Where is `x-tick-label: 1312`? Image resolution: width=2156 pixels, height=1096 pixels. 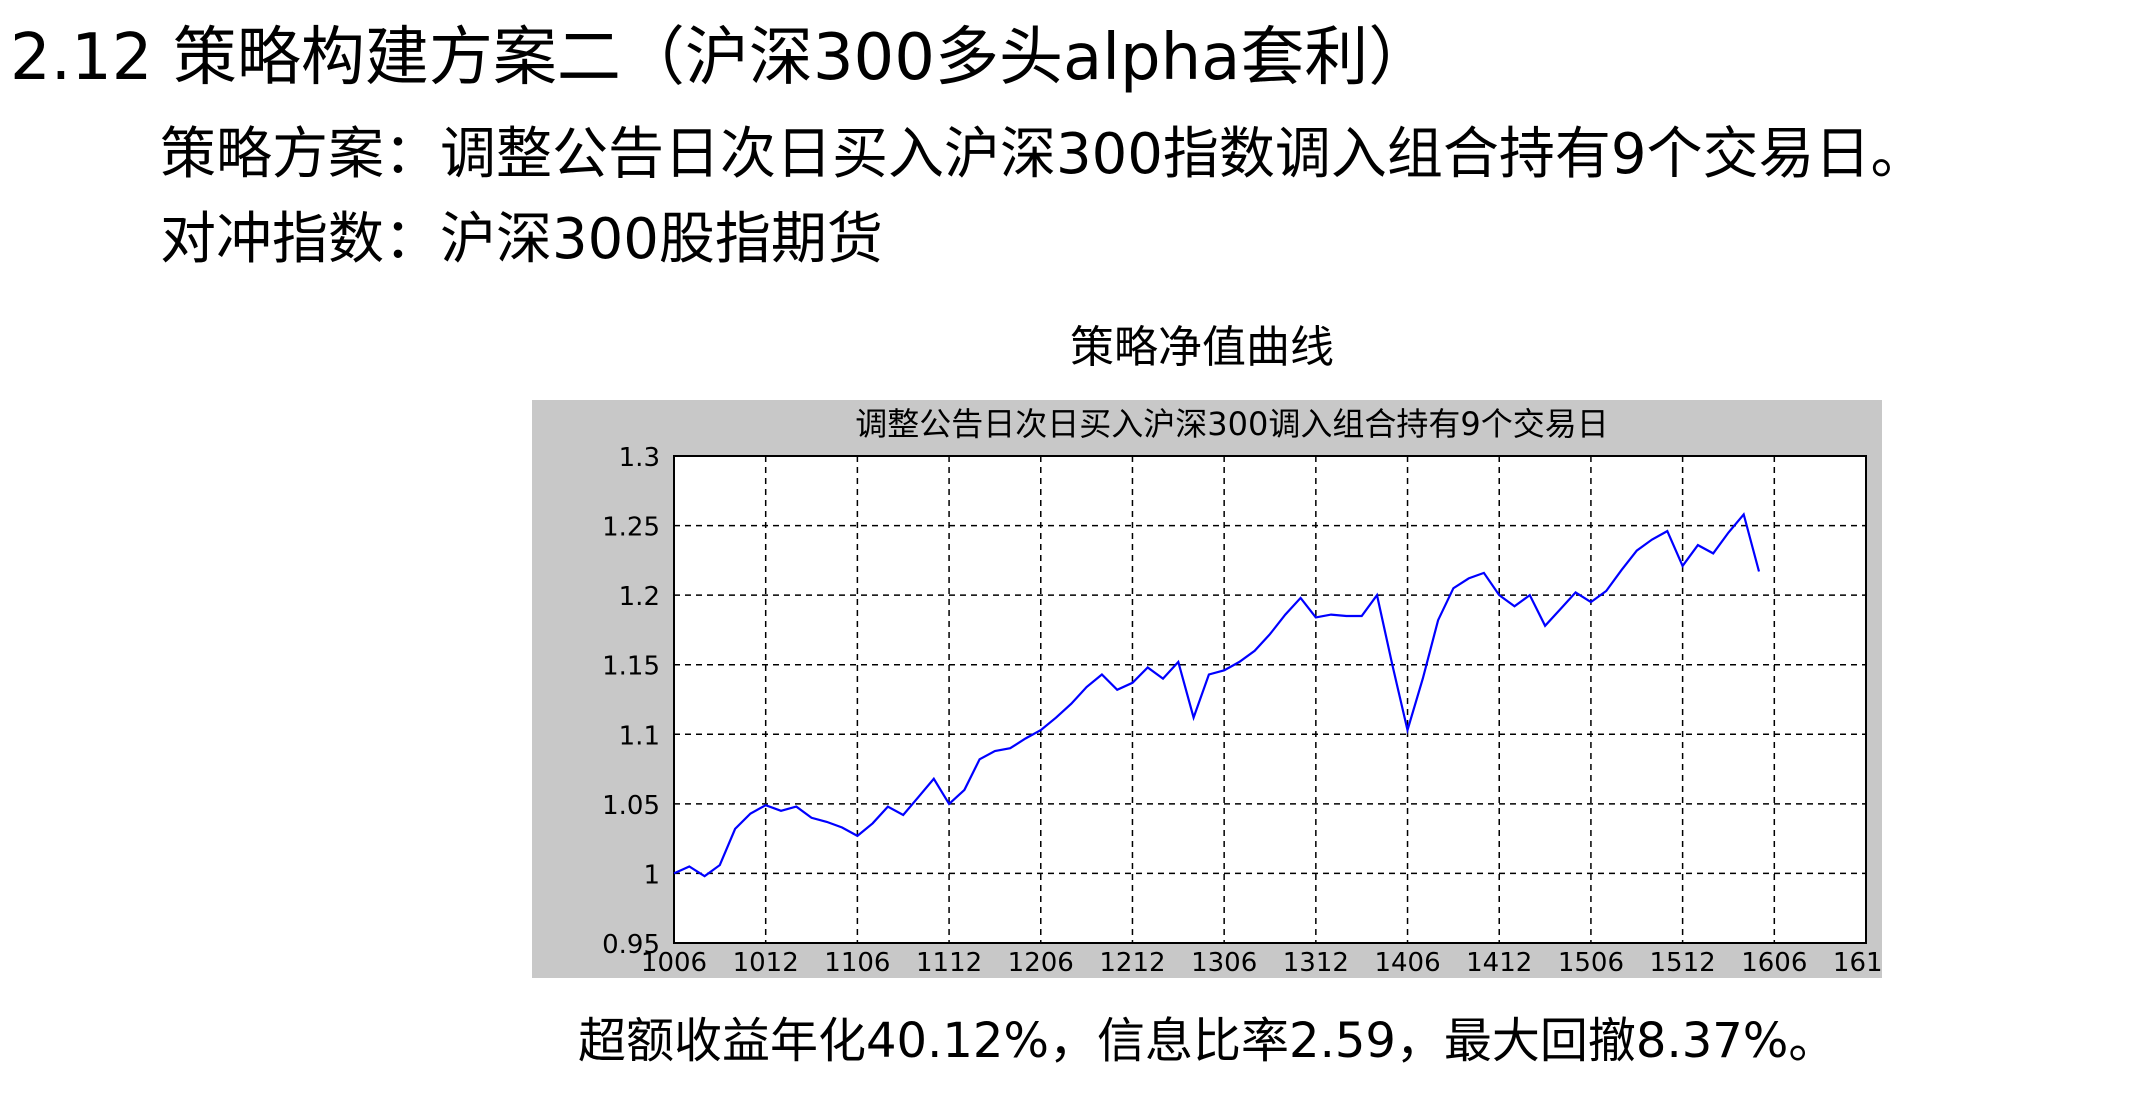
x-tick-label: 1312 is located at coordinates (1316, 963).